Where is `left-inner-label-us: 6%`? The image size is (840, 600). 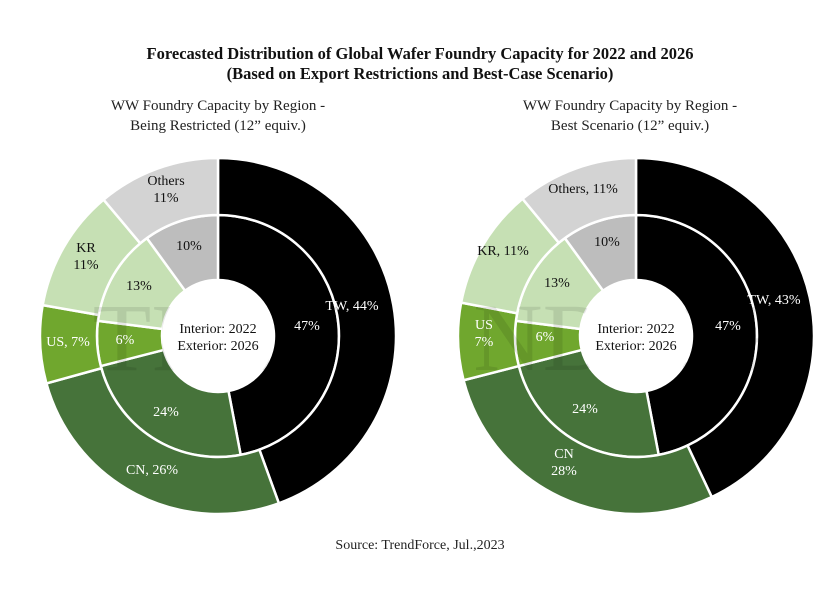
left-inner-label-us: 6% is located at coordinates (125, 340).